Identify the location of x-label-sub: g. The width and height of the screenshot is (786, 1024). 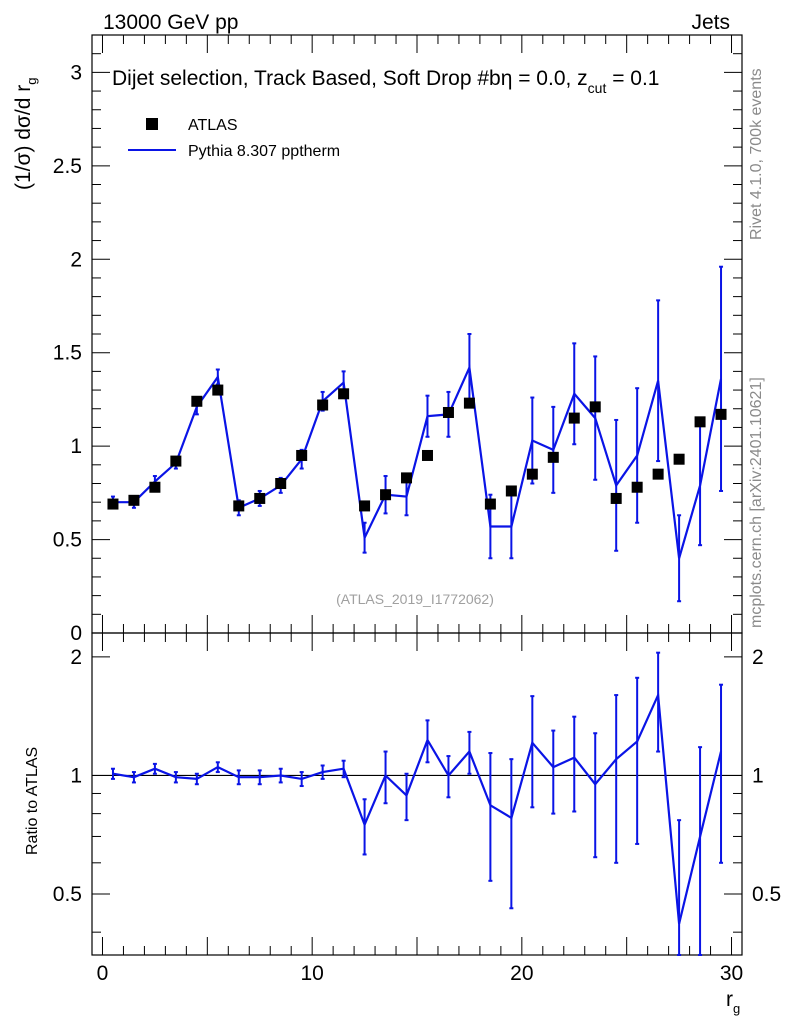
(736, 1008).